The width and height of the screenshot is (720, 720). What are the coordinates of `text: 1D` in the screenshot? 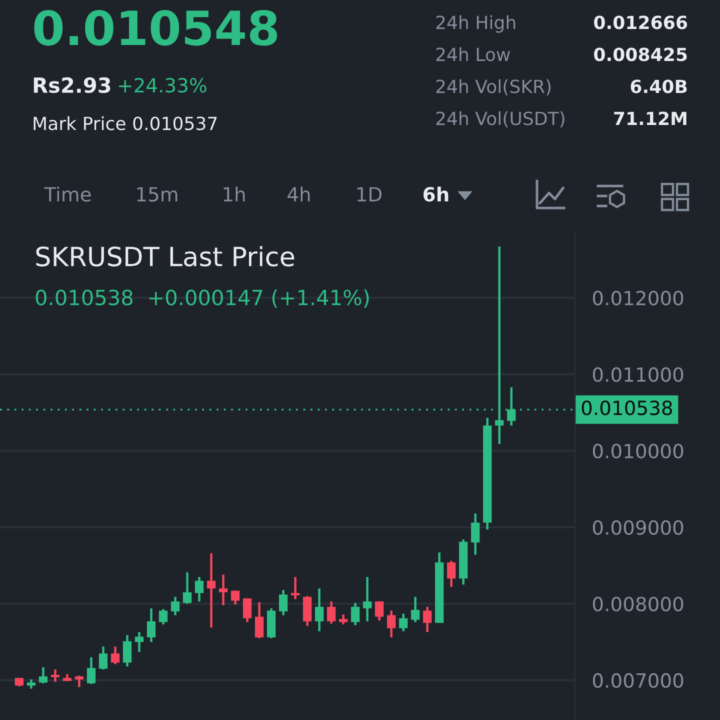 It's located at (369, 194).